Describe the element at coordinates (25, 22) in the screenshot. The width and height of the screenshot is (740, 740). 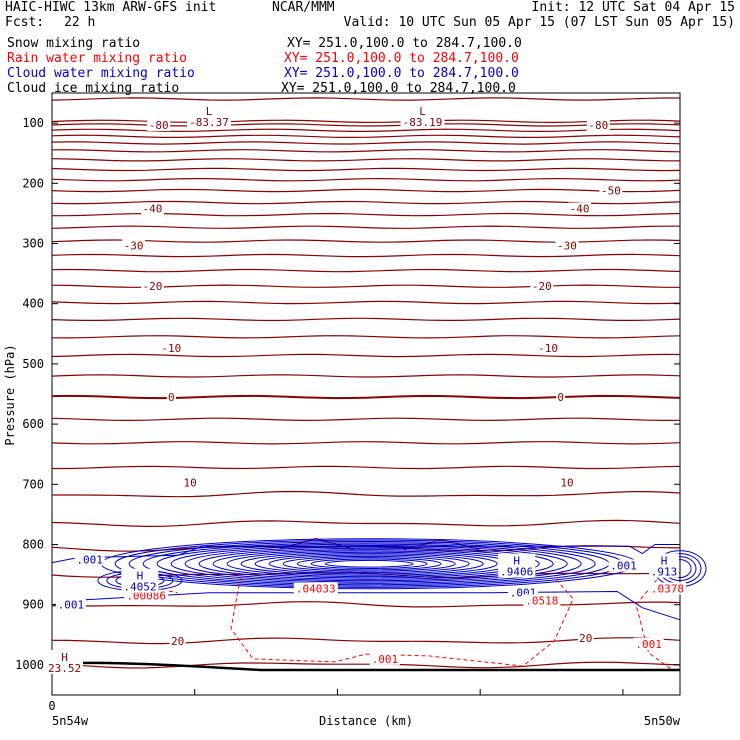
I see `fcst-label: Fcst:` at that location.